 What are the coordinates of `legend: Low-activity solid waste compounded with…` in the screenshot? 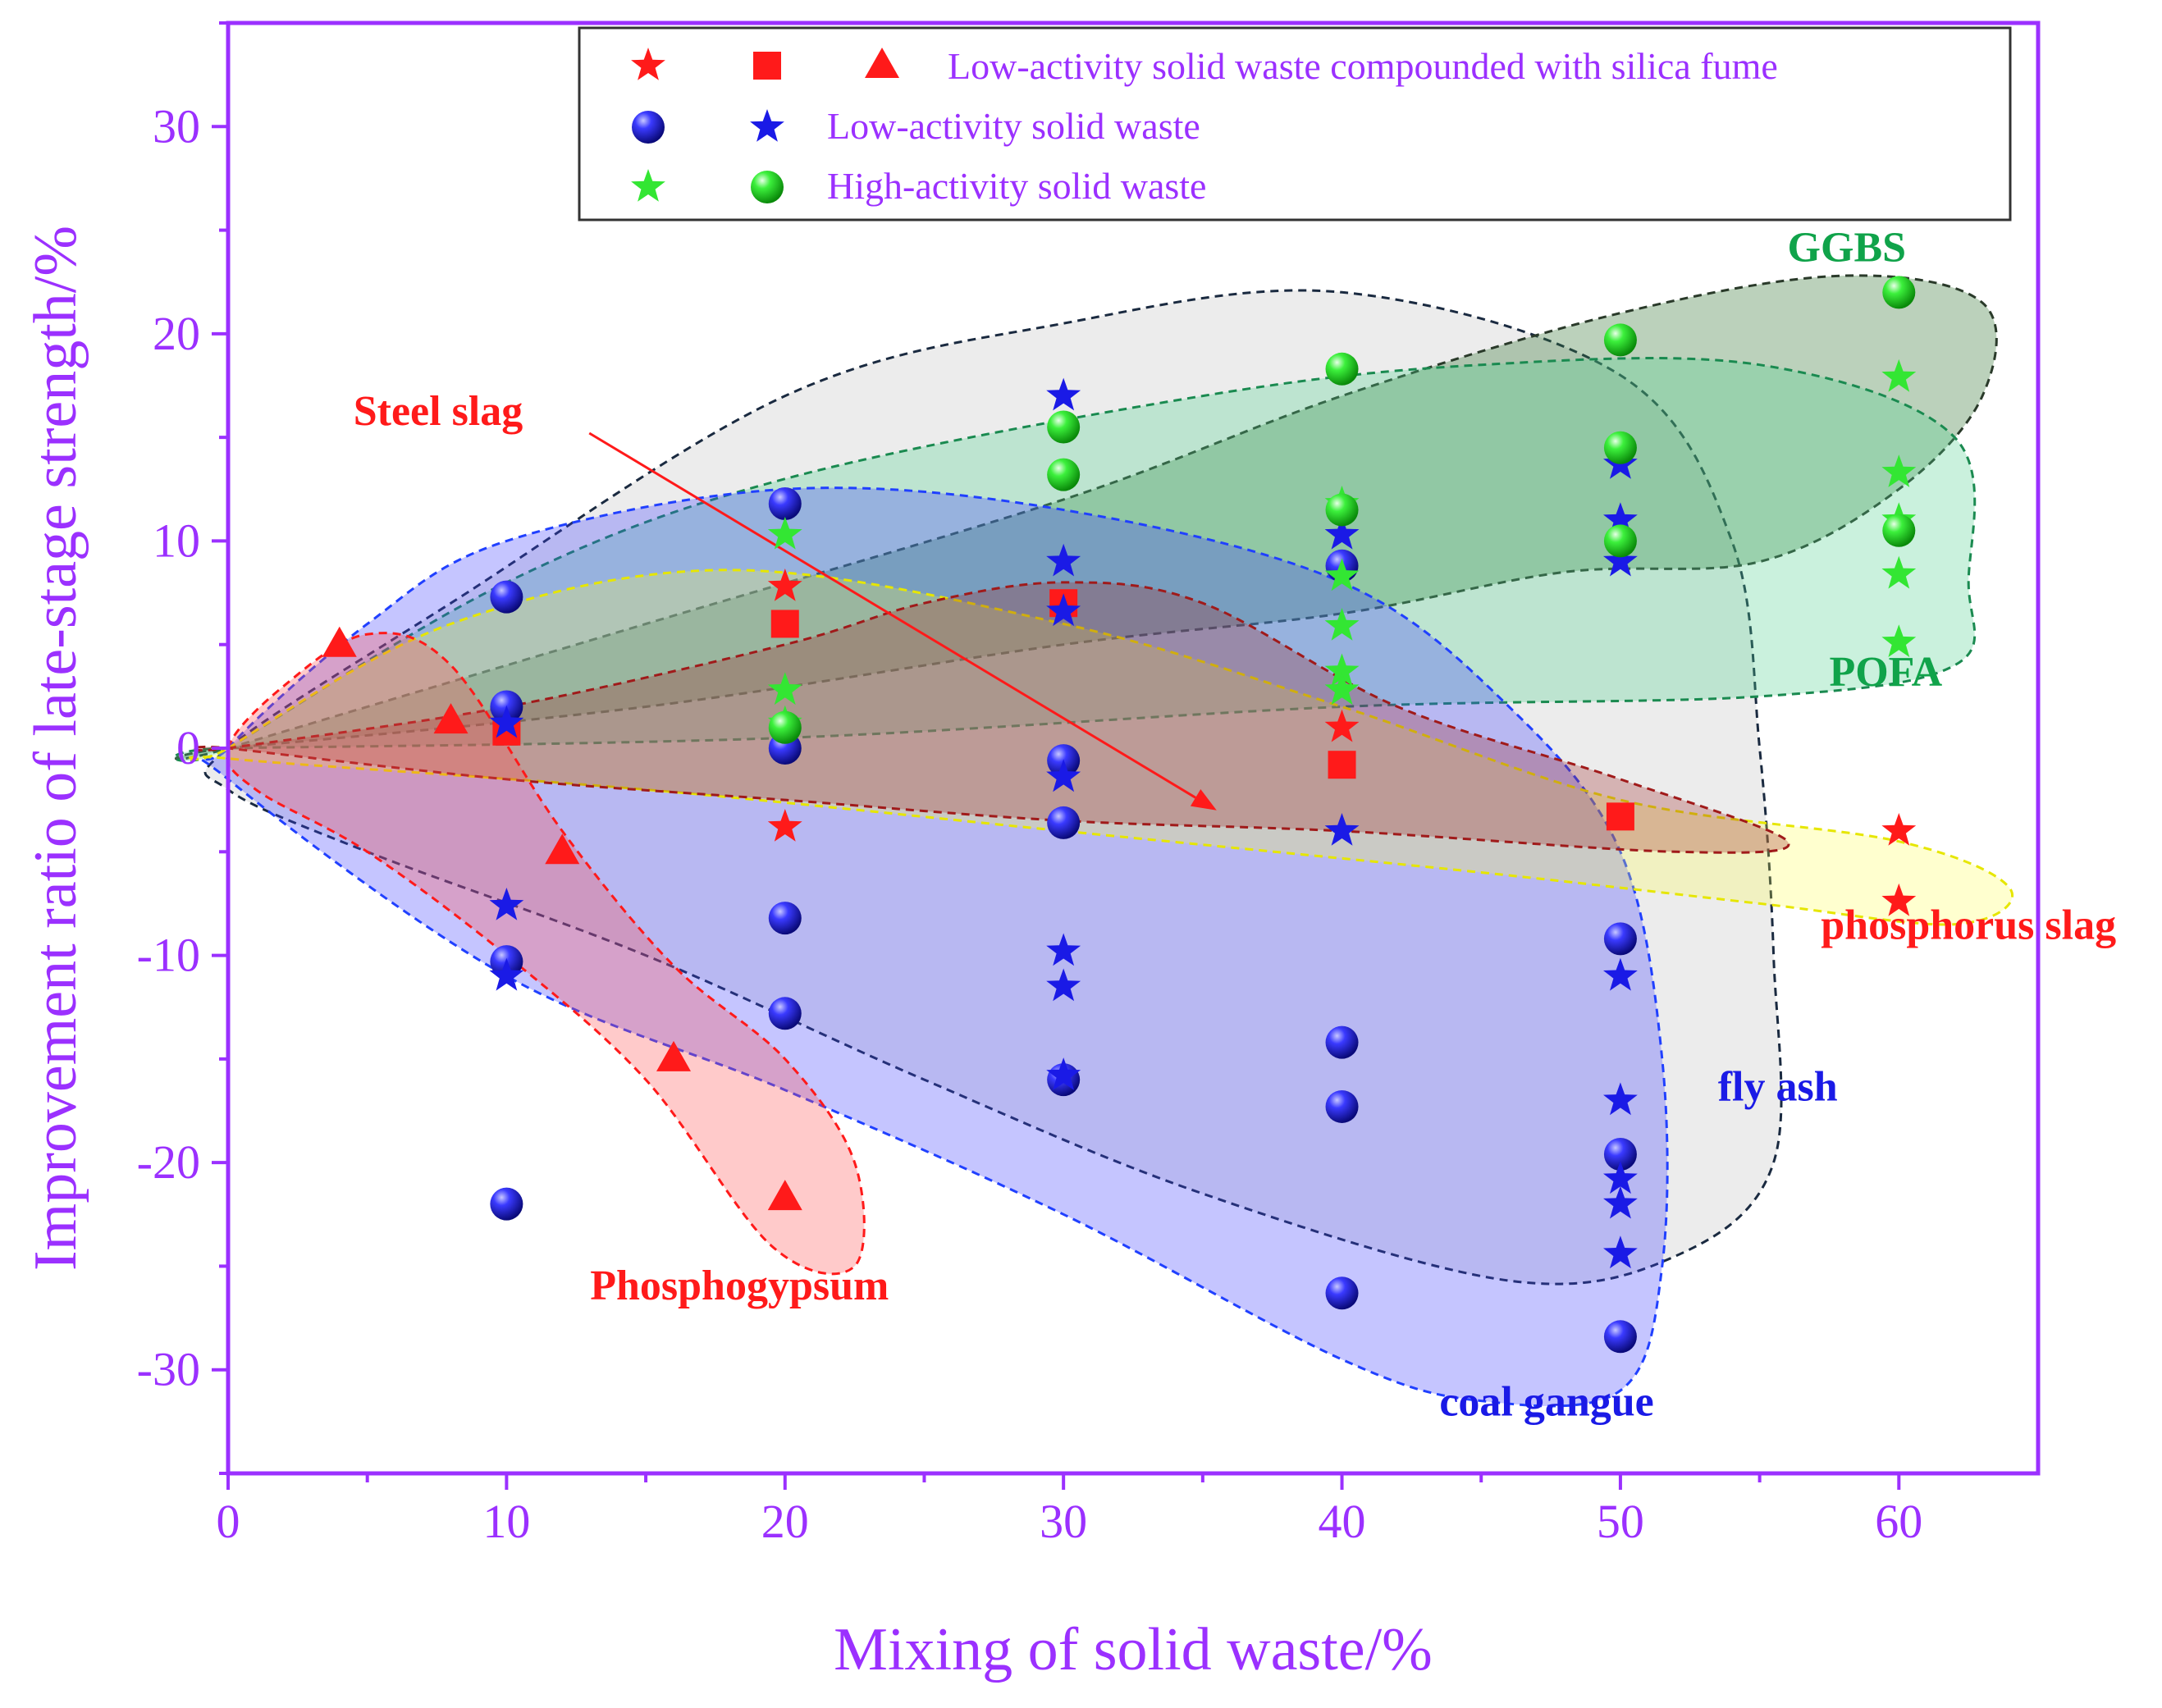 It's located at (1295, 123).